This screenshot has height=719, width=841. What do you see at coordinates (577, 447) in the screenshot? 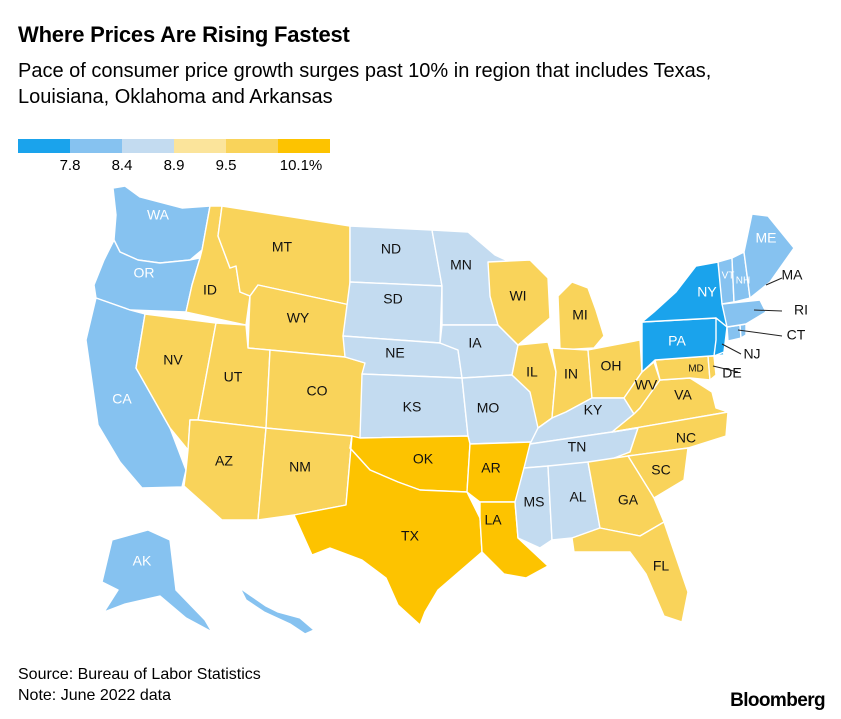
I see `state-label-tn: TN` at bounding box center [577, 447].